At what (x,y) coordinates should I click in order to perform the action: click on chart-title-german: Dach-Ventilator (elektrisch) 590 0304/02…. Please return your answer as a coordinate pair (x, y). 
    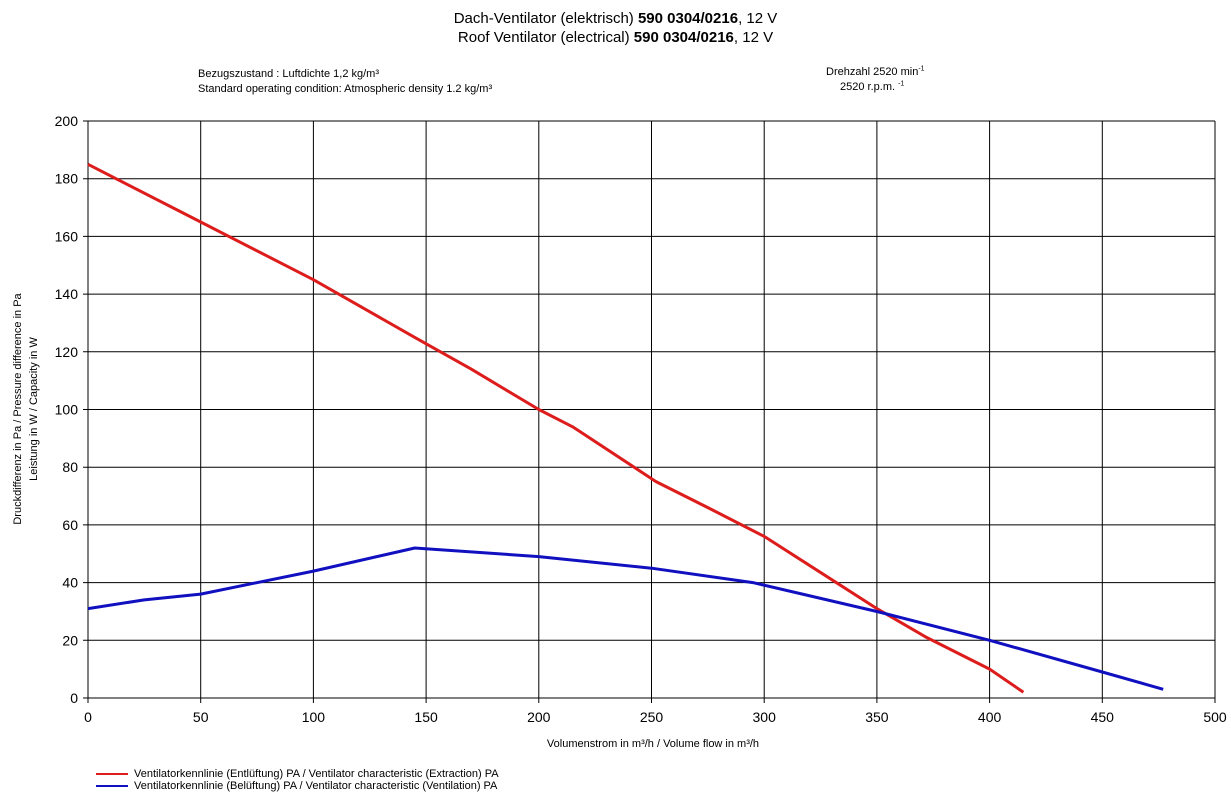
    Looking at the image, I should click on (615, 18).